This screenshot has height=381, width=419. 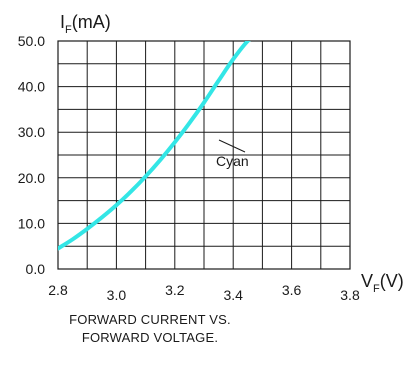 I want to click on y-axis-title: IF(mA), so click(x=85, y=24).